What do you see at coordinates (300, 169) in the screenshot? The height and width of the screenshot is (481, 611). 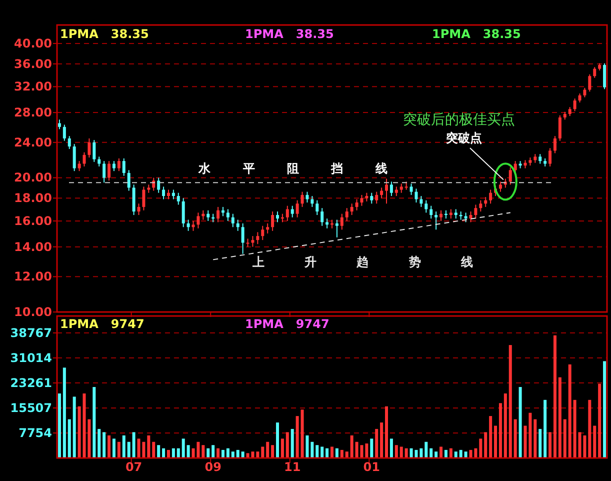 I see `ref-line-label: 水 平 阻 挡 线` at bounding box center [300, 169].